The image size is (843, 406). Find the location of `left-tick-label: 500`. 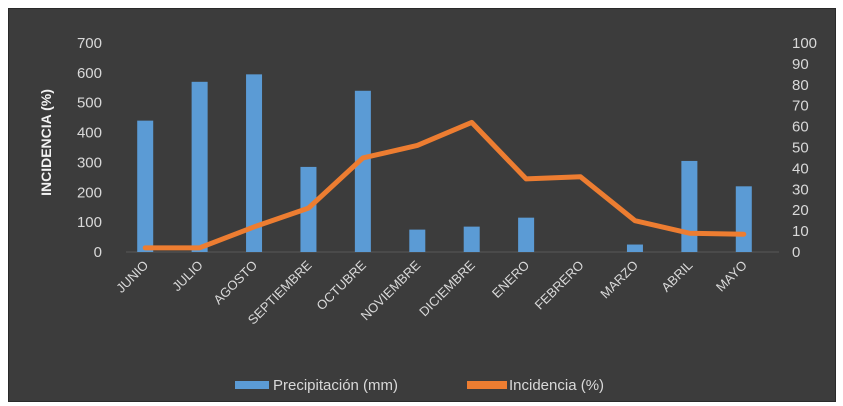

left-tick-label: 500 is located at coordinates (89, 103).